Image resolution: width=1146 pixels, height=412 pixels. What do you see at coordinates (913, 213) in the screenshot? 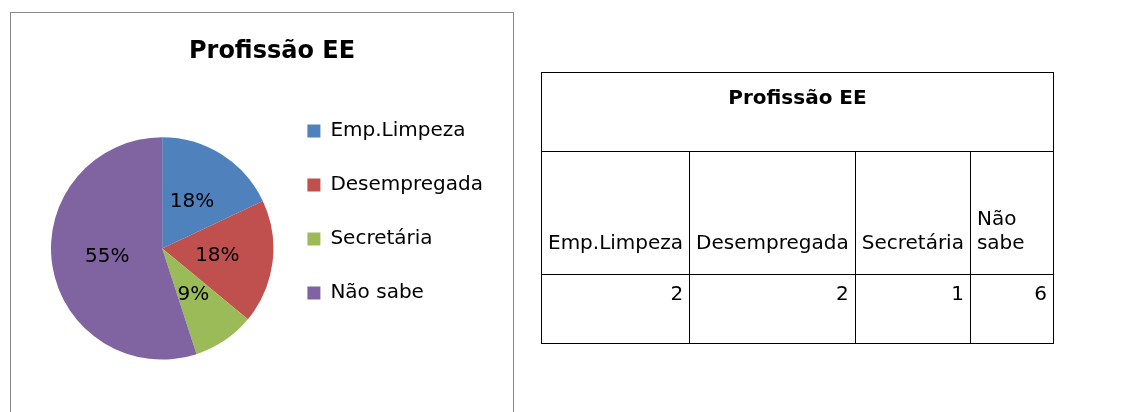
I see `category-label: Secretária` at bounding box center [913, 213].